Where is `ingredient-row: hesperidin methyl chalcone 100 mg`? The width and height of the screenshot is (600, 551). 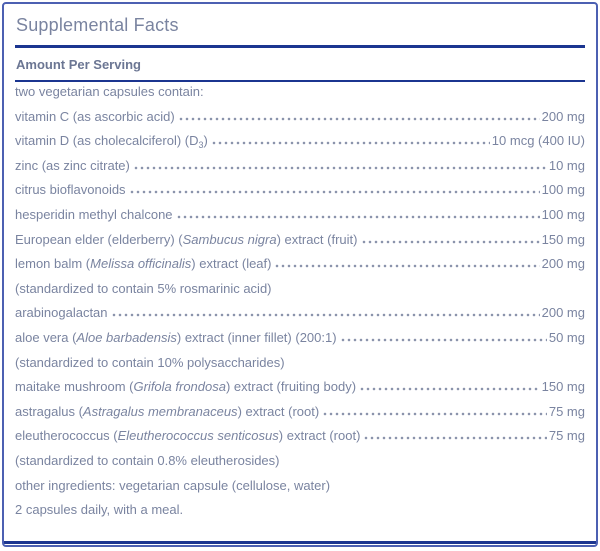 ingredient-row: hesperidin methyl chalcone 100 mg is located at coordinates (300, 219).